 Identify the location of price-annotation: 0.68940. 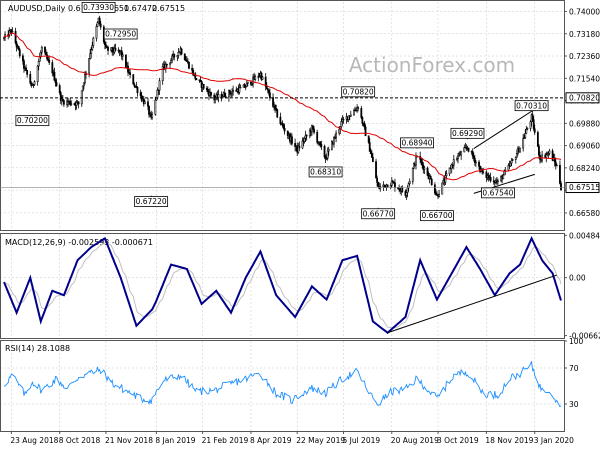
(417, 143).